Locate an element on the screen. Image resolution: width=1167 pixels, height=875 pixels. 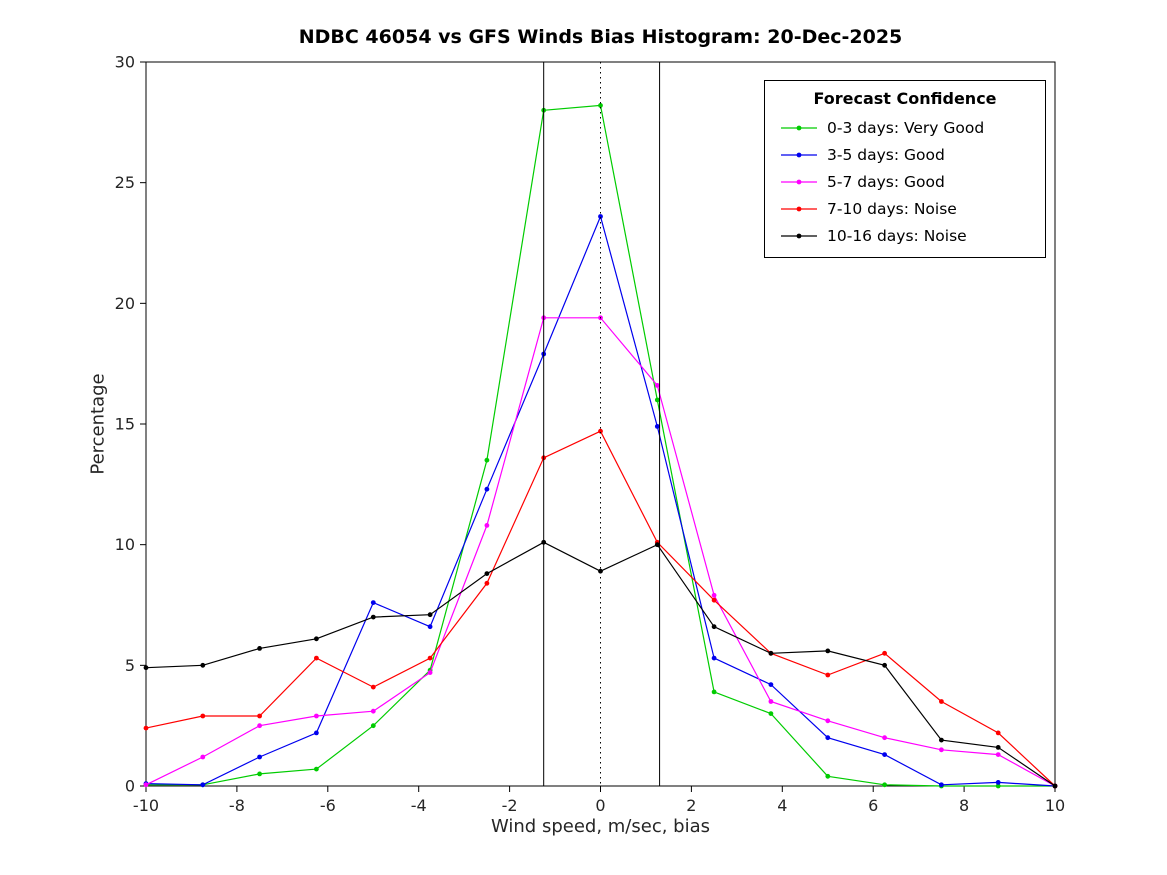
x-axis-label: Wind speed, m/sec, bias is located at coordinates (600, 826).